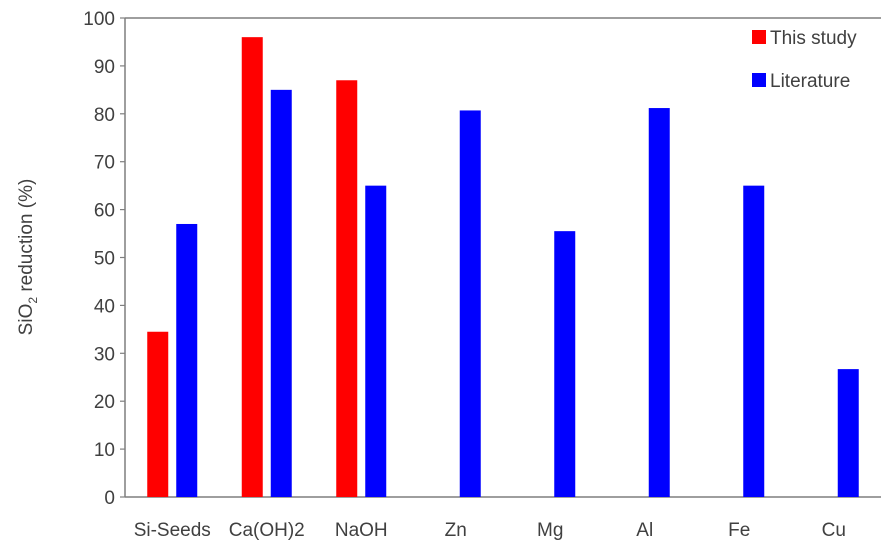 This screenshot has height=551, width=881. I want to click on bar-literature-mg, so click(565, 364).